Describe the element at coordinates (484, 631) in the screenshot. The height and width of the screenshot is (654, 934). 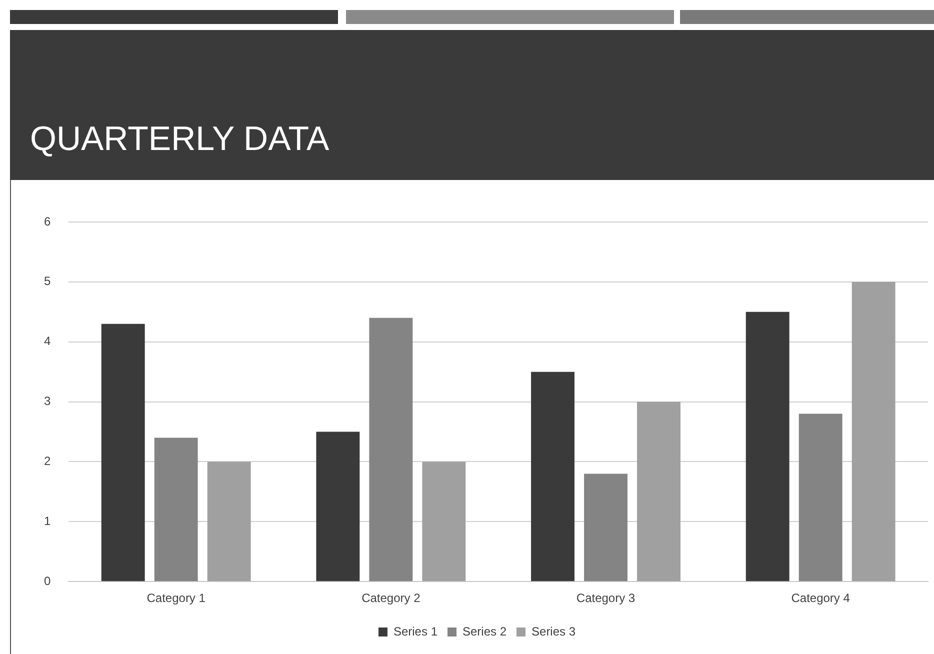
I see `legend-label: Series 2` at that location.